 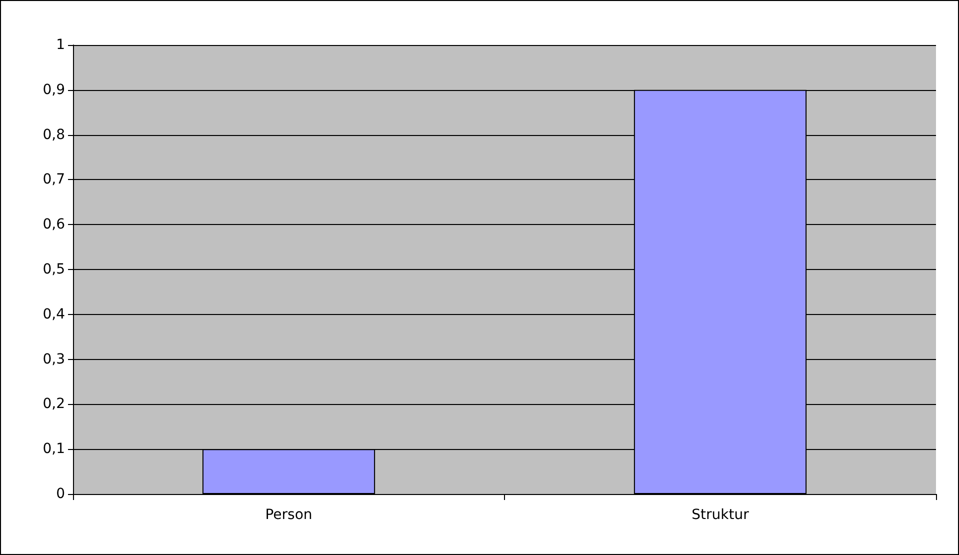 What do you see at coordinates (721, 515) in the screenshot?
I see `x-tick-label: Struktur` at bounding box center [721, 515].